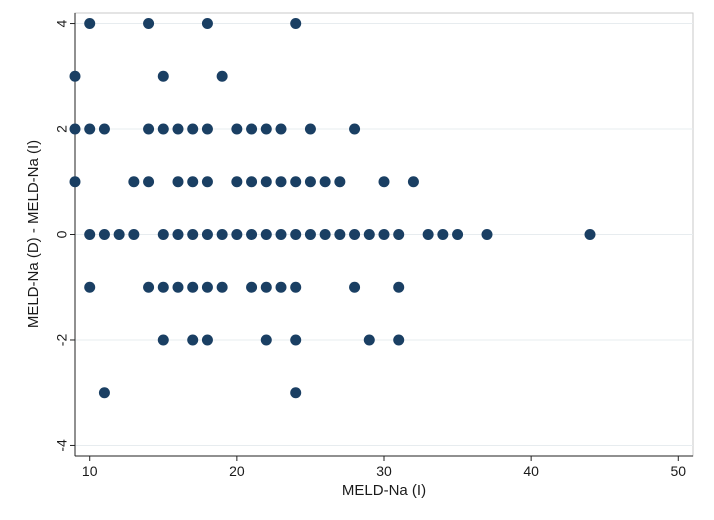 The image size is (714, 520). What do you see at coordinates (678, 471) in the screenshot?
I see `x-tick-label: 50` at bounding box center [678, 471].